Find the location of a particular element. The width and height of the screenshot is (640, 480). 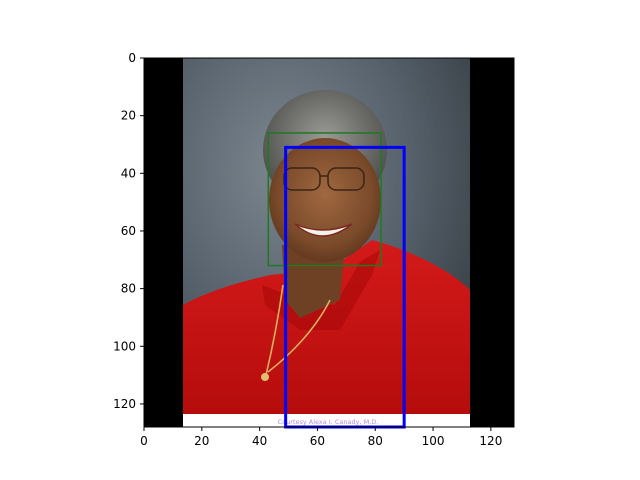

face is located at coordinates (325, 200).